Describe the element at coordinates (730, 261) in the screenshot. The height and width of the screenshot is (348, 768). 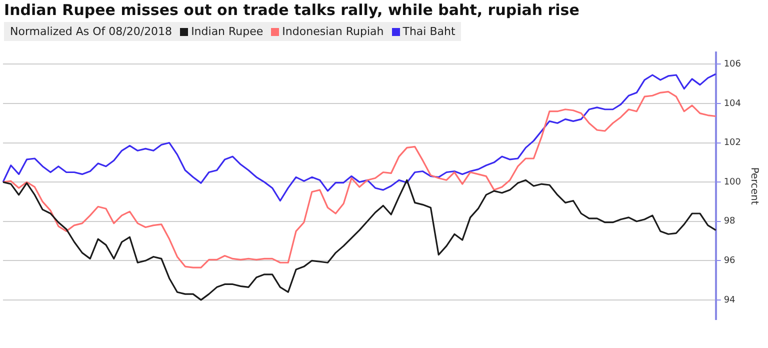
I see `y-tick-label: 96` at that location.